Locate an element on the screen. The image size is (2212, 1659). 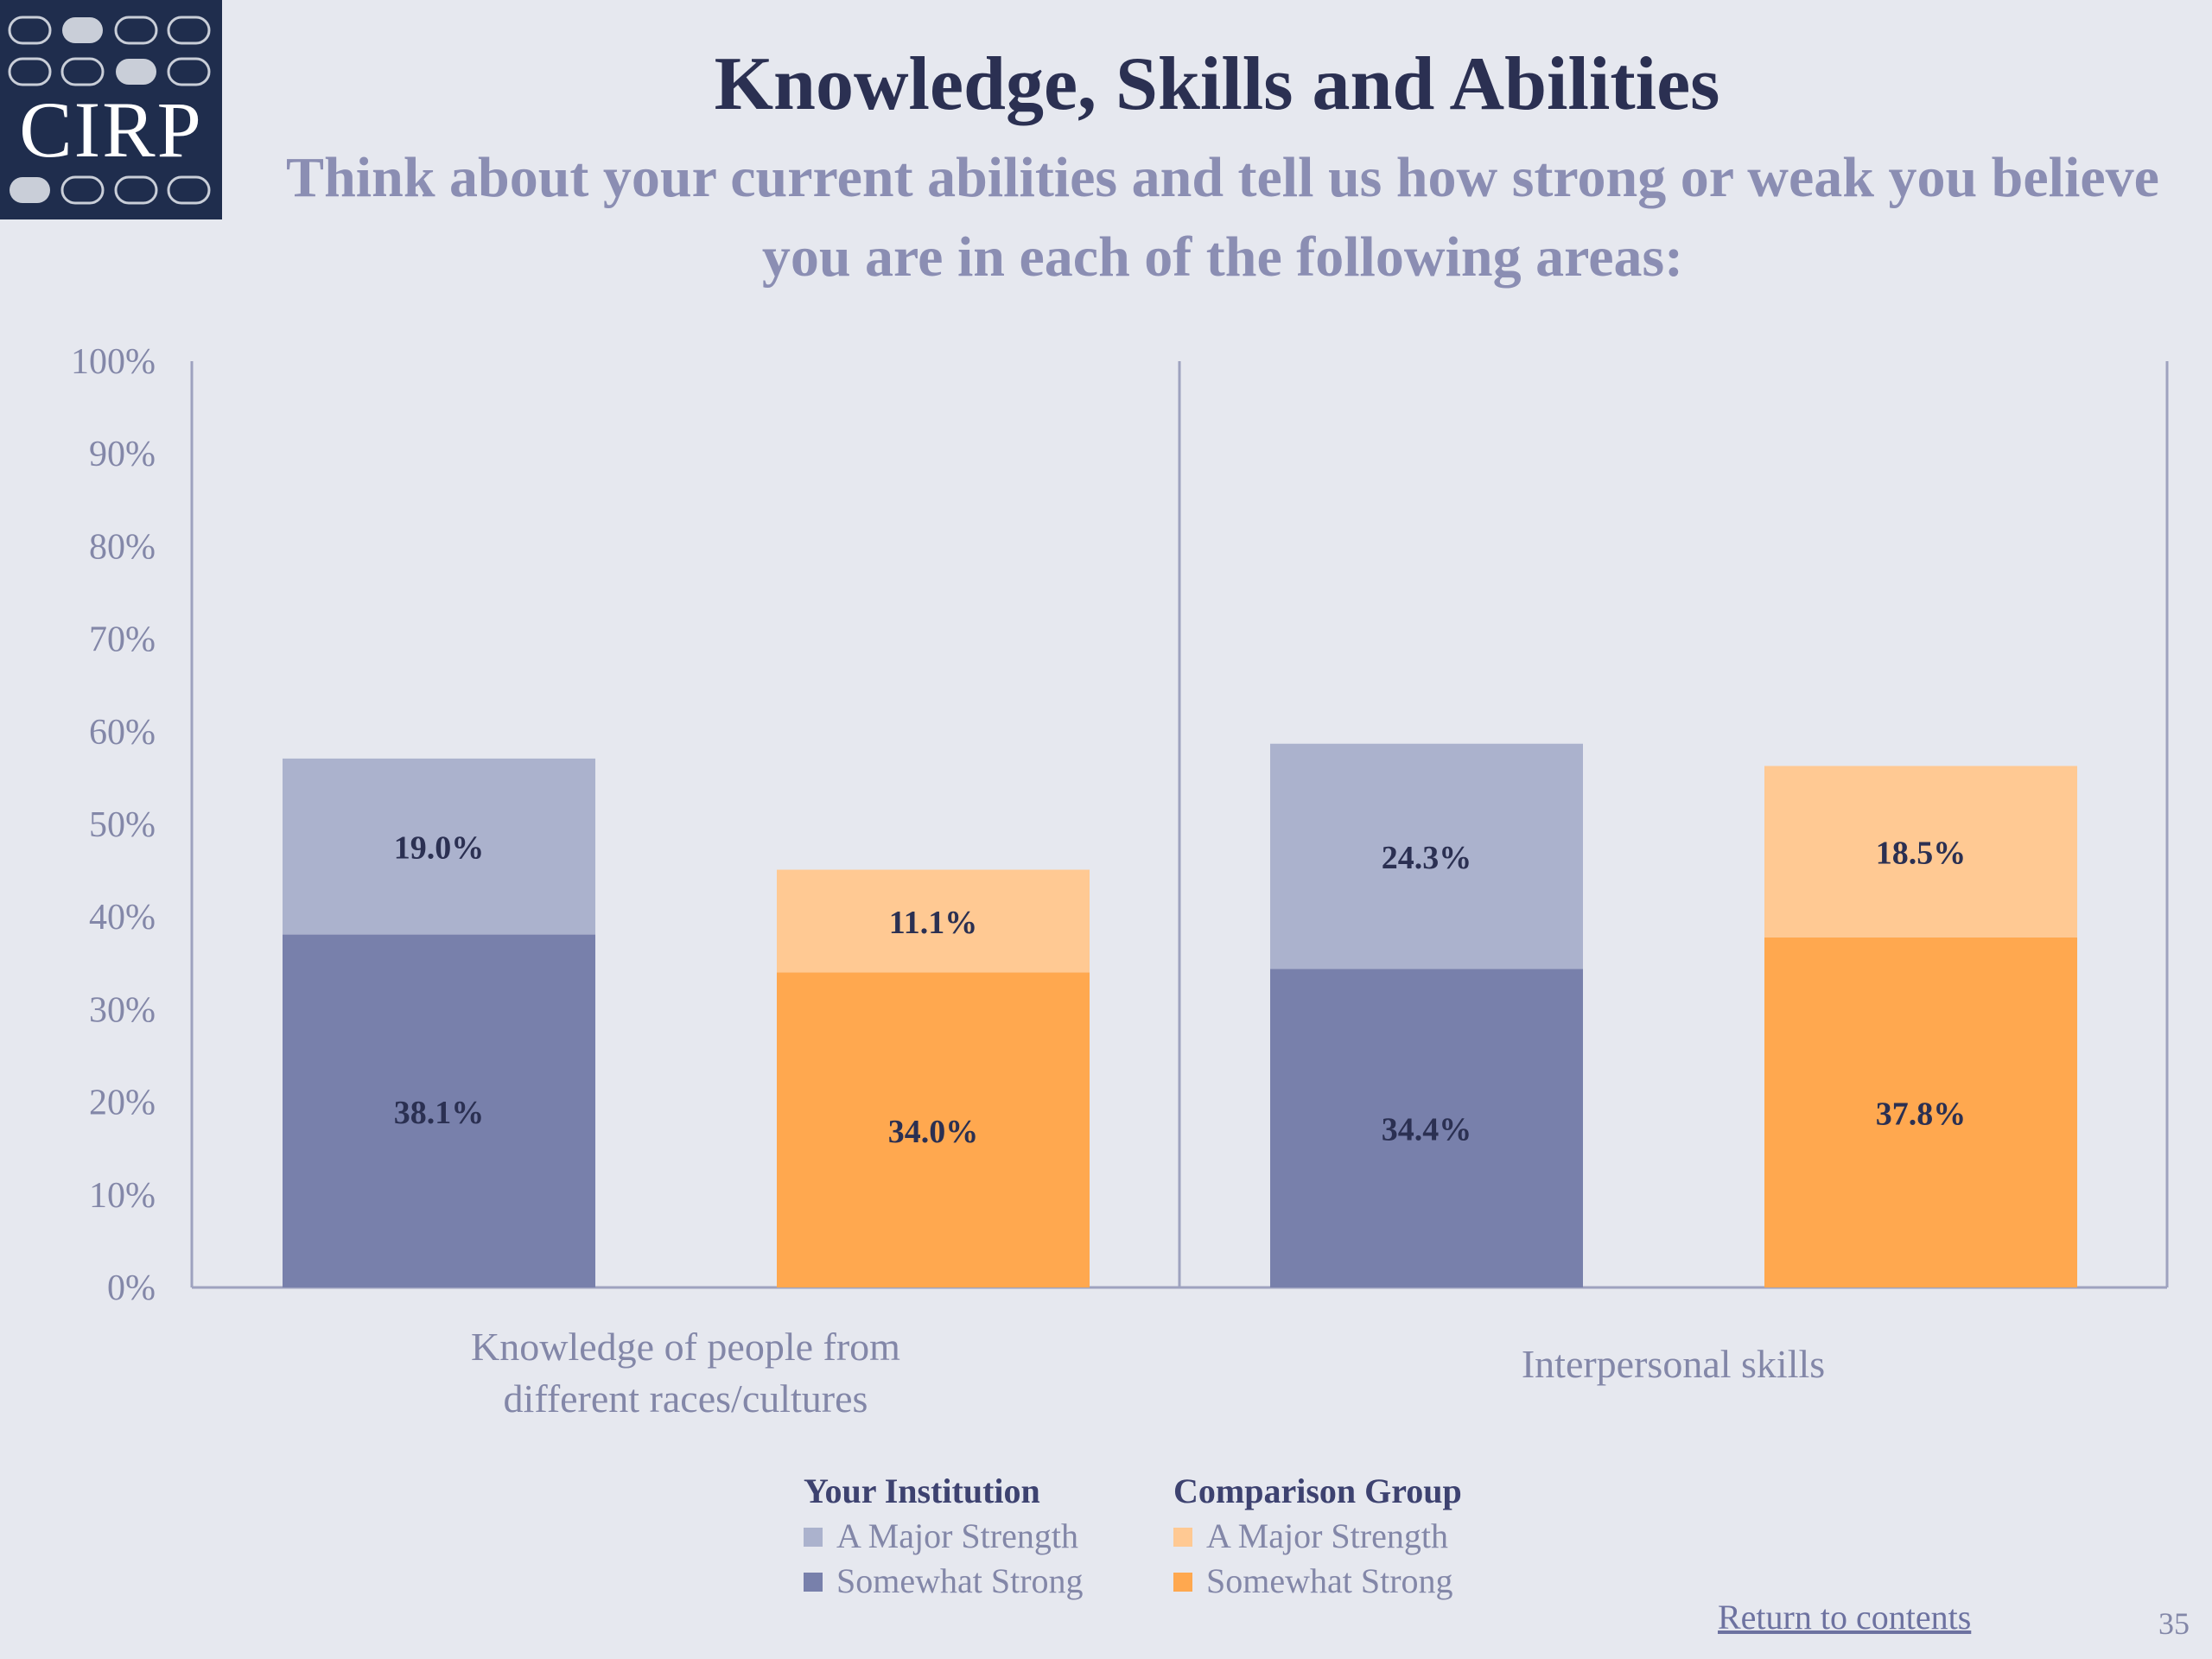
y-tick-label: 50% is located at coordinates (123, 825).